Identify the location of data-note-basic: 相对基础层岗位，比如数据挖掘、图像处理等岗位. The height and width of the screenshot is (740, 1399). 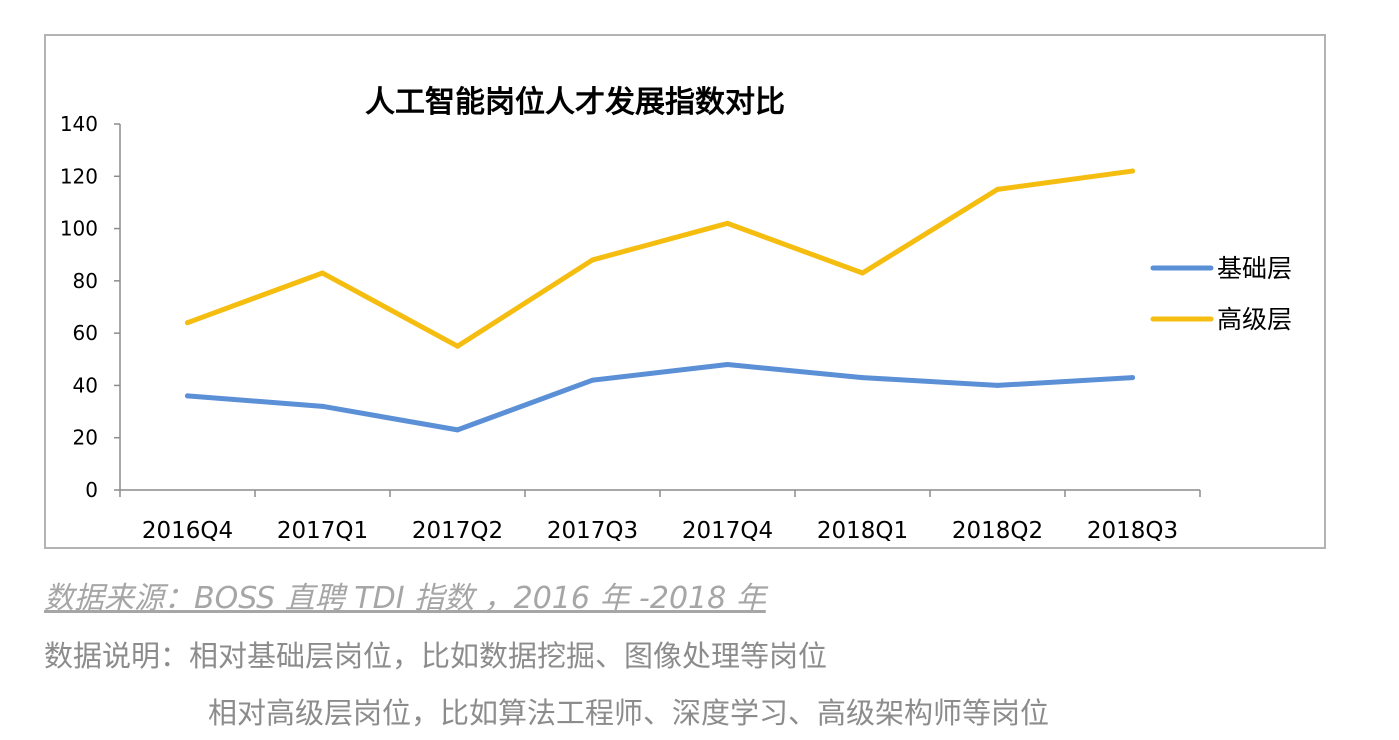
(508, 656).